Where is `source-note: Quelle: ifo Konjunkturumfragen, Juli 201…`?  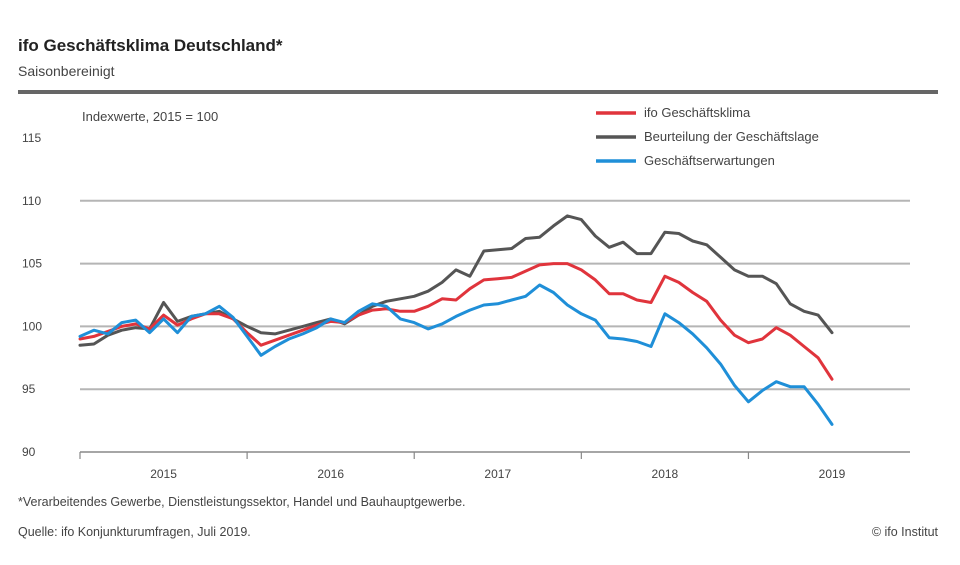 source-note: Quelle: ifo Konjunkturumfragen, Juli 201… is located at coordinates (134, 532).